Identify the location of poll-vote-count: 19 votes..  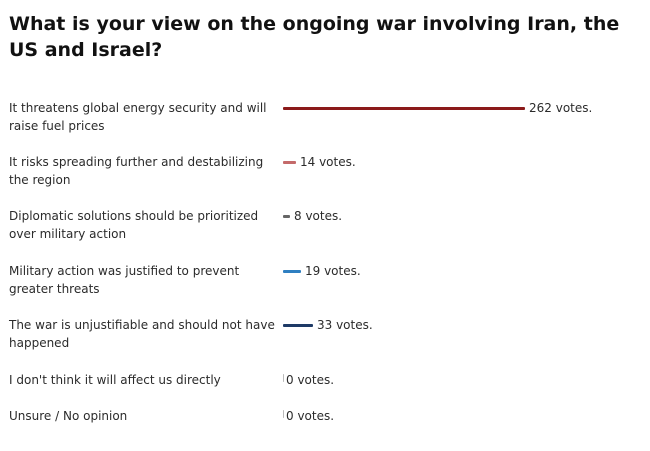
(333, 271).